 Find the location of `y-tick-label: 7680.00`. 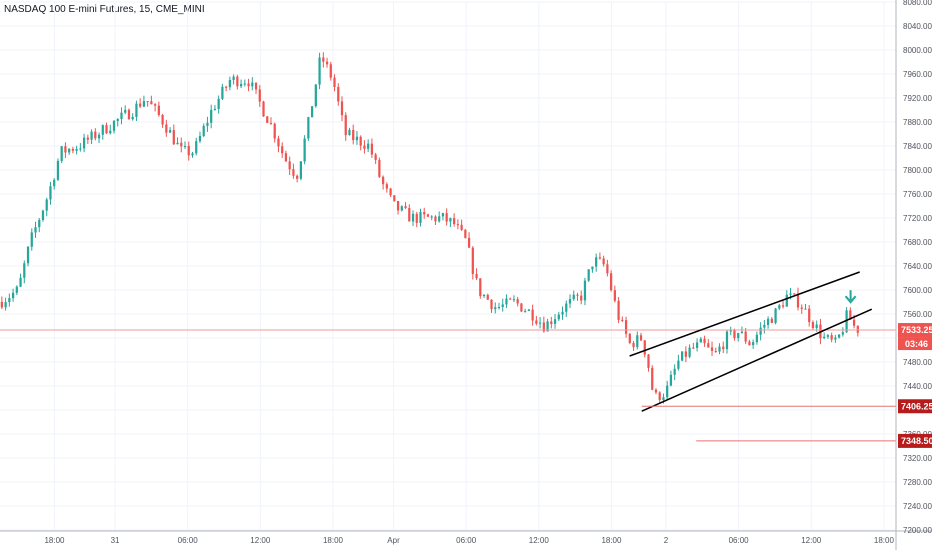

y-tick-label: 7680.00 is located at coordinates (917, 242).